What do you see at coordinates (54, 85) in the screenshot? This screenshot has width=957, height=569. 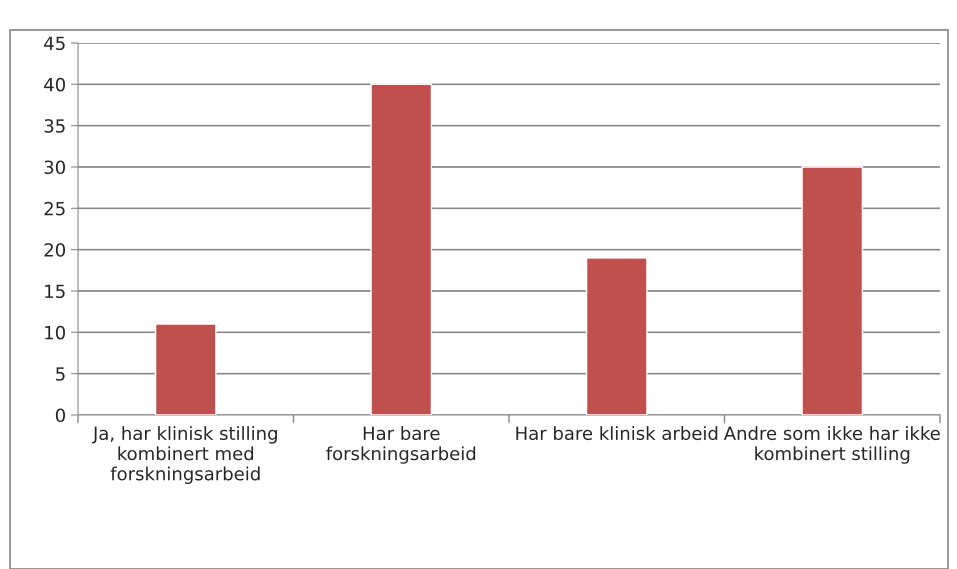 I see `y-tick-label: 40` at bounding box center [54, 85].